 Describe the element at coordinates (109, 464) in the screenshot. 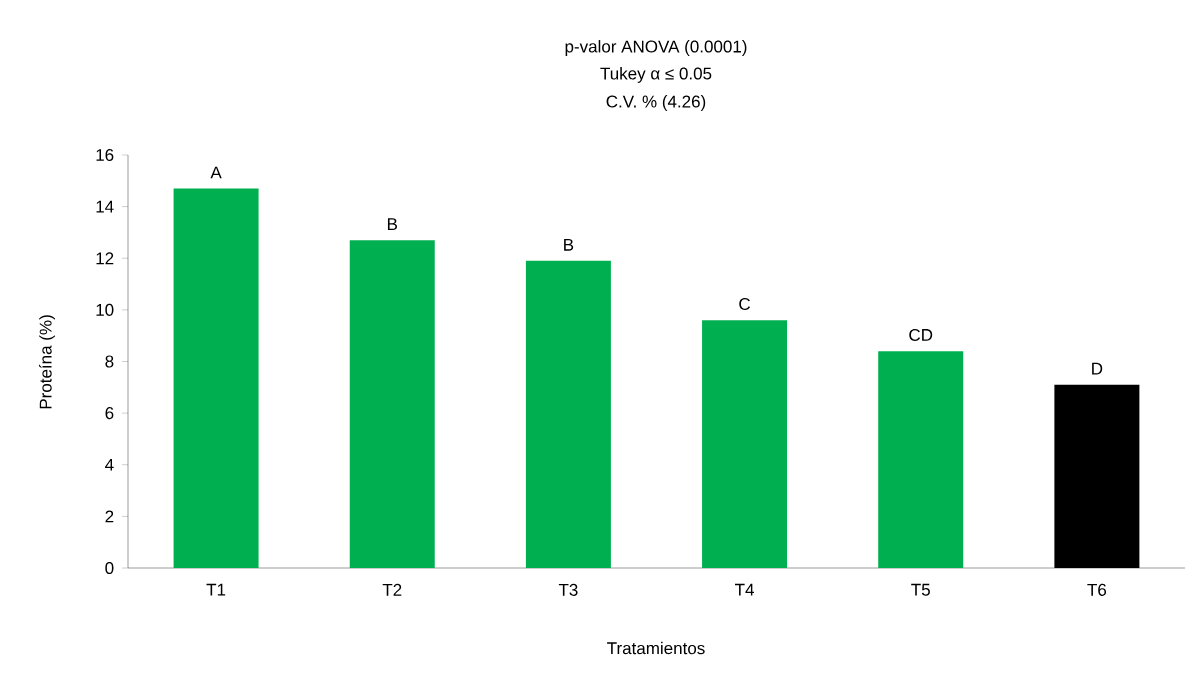

I see `y-tick-label: 4` at that location.